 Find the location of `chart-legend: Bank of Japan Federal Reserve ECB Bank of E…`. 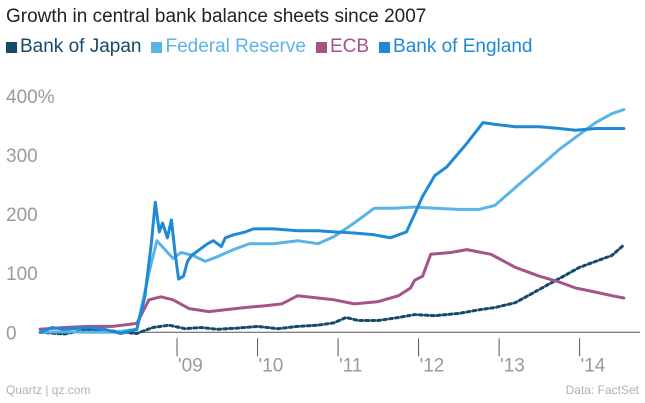

chart-legend: Bank of Japan Federal Reserve ECB Bank of E… is located at coordinates (274, 47).